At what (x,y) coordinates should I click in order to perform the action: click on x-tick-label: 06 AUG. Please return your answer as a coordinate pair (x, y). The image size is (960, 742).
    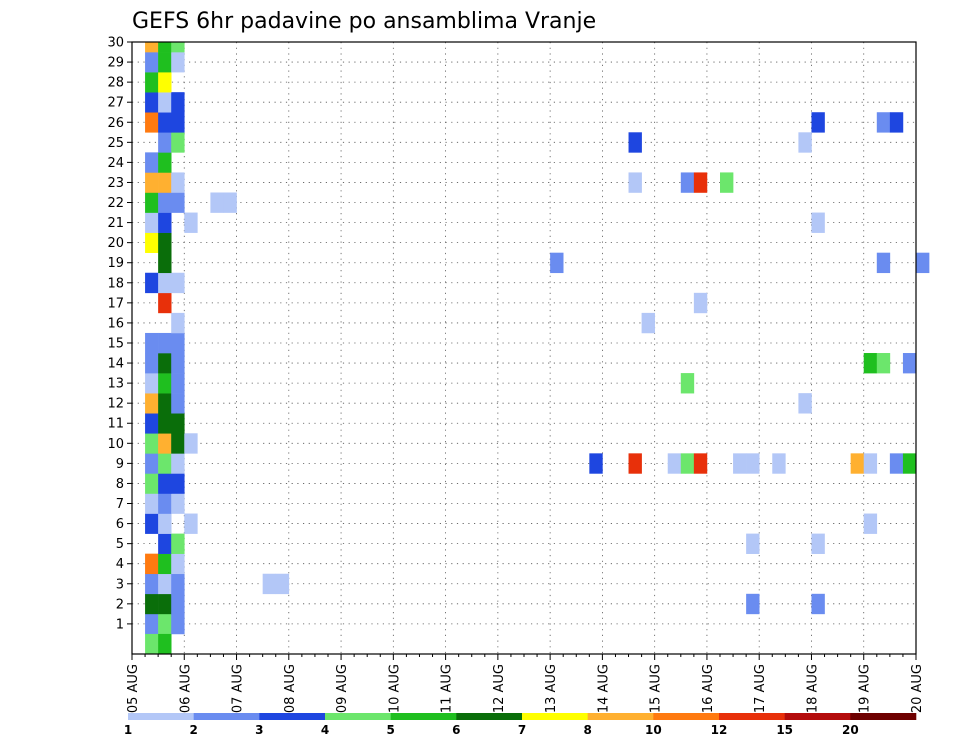
    Looking at the image, I should click on (185, 688).